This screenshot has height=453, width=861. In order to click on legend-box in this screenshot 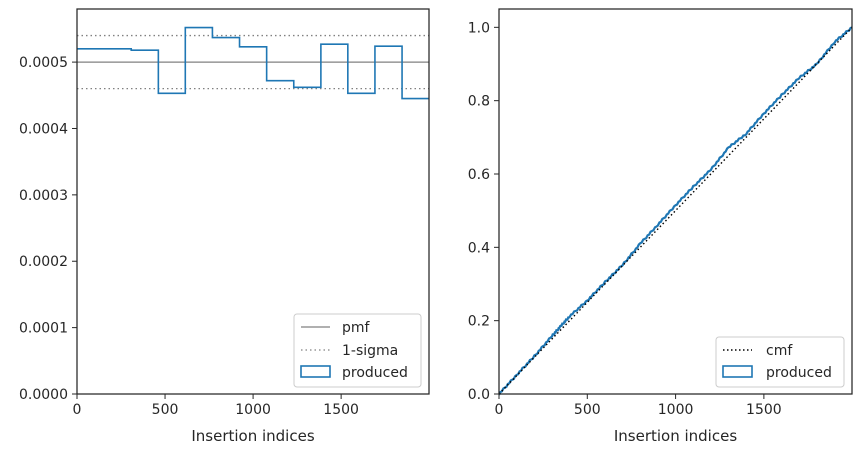, I will do `click(357, 350)`.